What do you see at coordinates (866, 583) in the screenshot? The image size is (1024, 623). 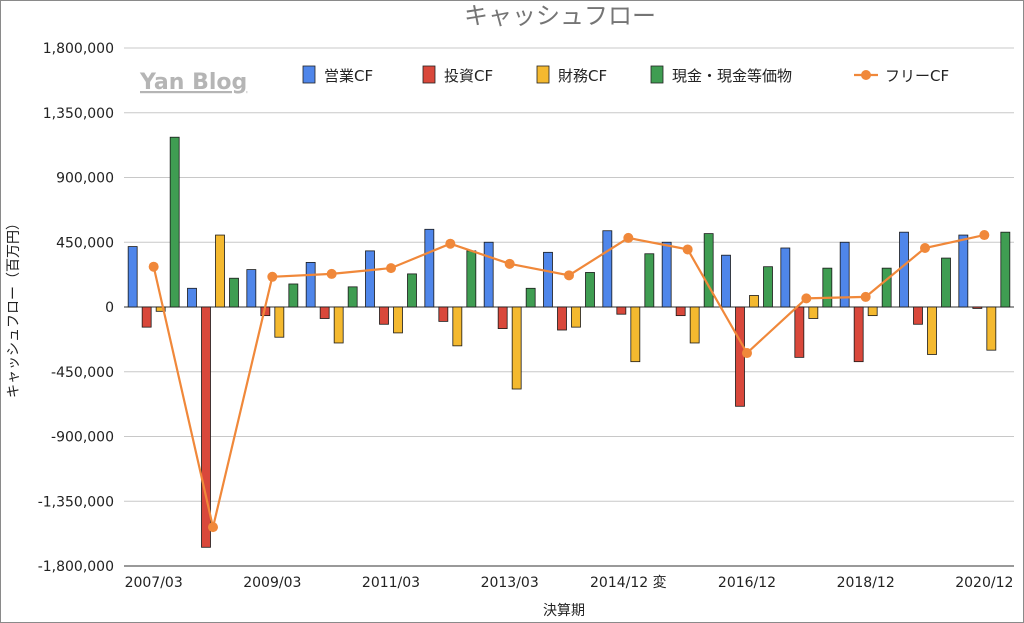 I see `x-tick-label: 2018/12` at bounding box center [866, 583].